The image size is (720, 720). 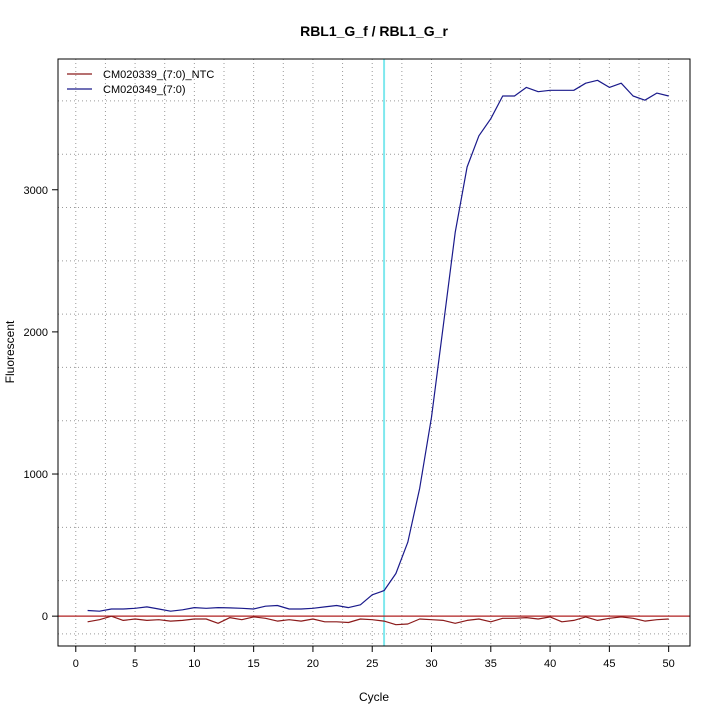 What do you see at coordinates (158, 75) in the screenshot?
I see `legend-item-label: CM020339_(7:0)_NTC` at bounding box center [158, 75].